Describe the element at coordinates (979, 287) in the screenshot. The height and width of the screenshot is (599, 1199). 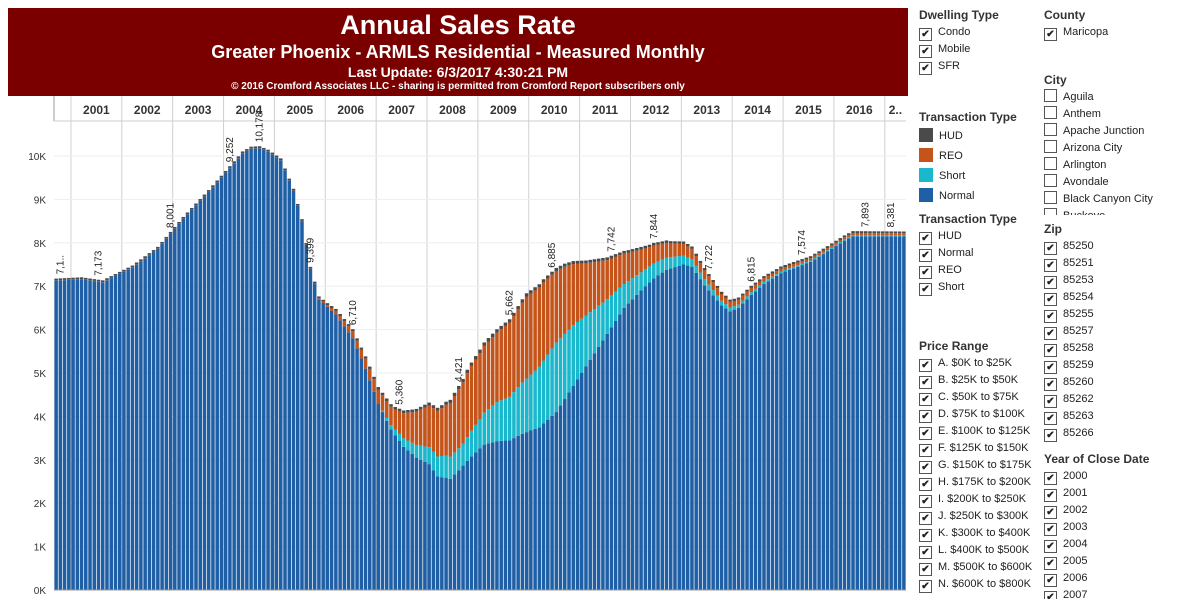
I see `filter-option-short: ✔ Short` at that location.